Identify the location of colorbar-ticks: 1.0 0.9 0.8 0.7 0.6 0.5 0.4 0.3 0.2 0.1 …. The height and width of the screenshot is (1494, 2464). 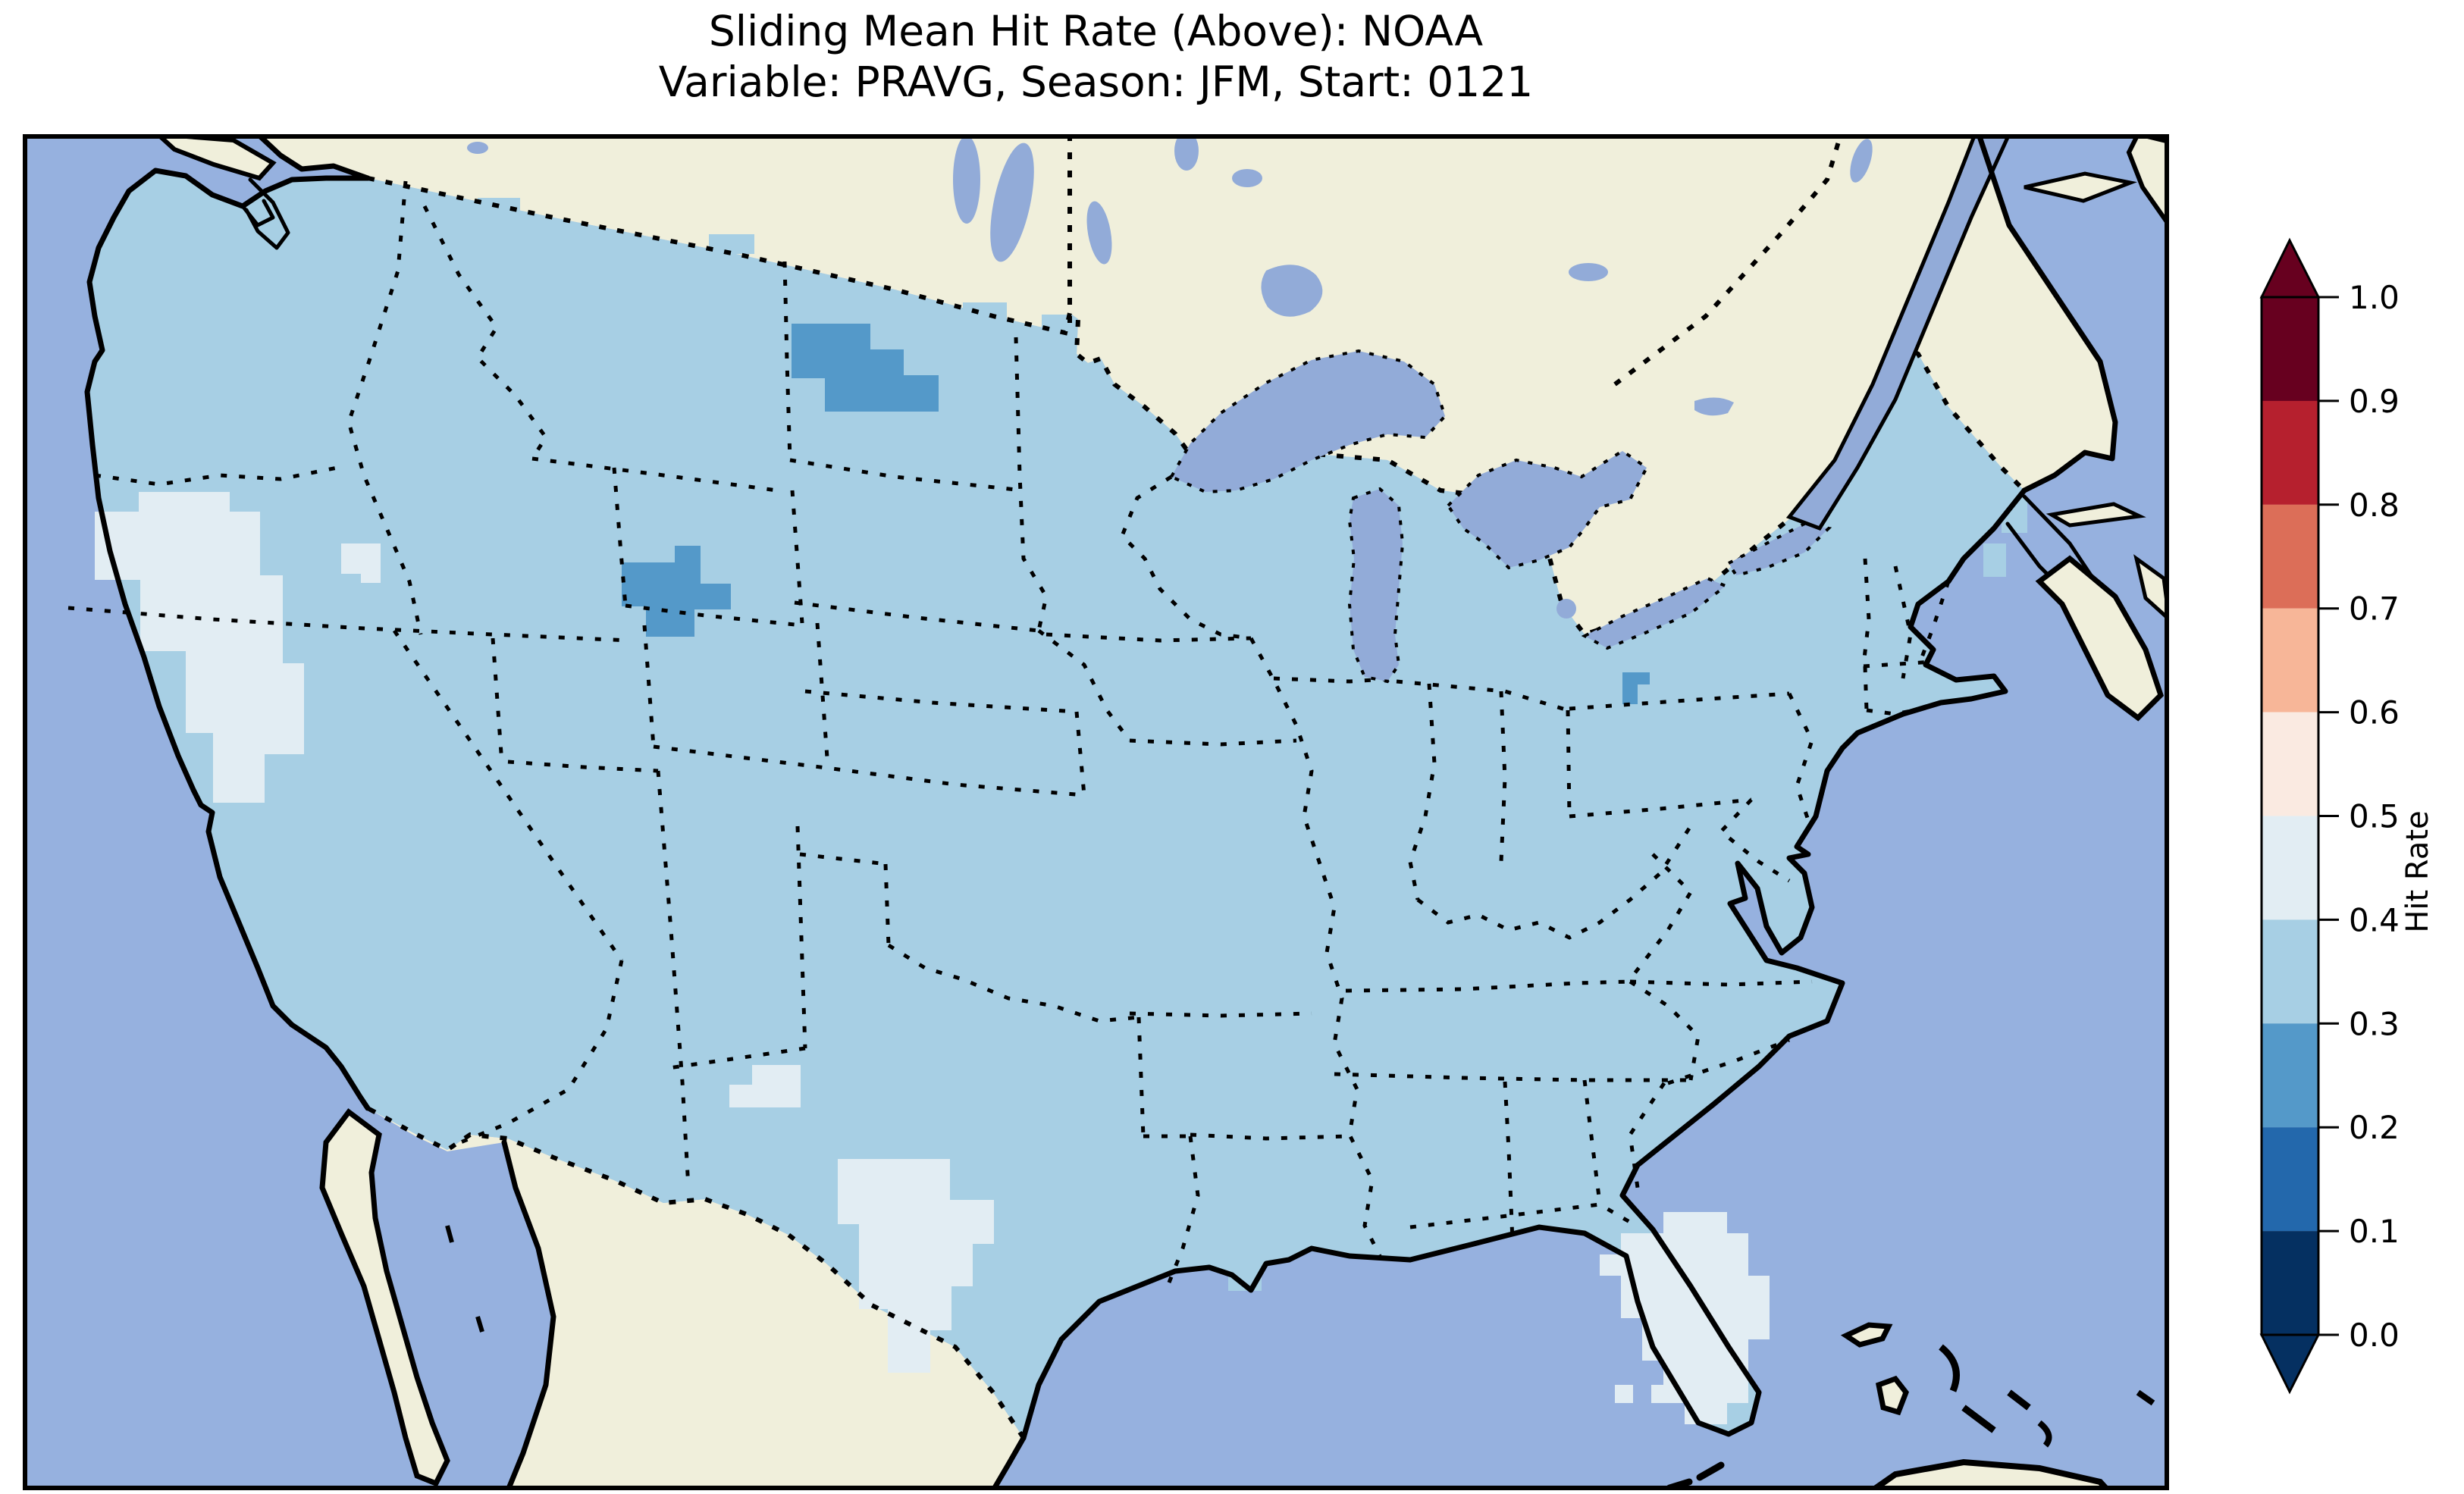
(2359, 816).